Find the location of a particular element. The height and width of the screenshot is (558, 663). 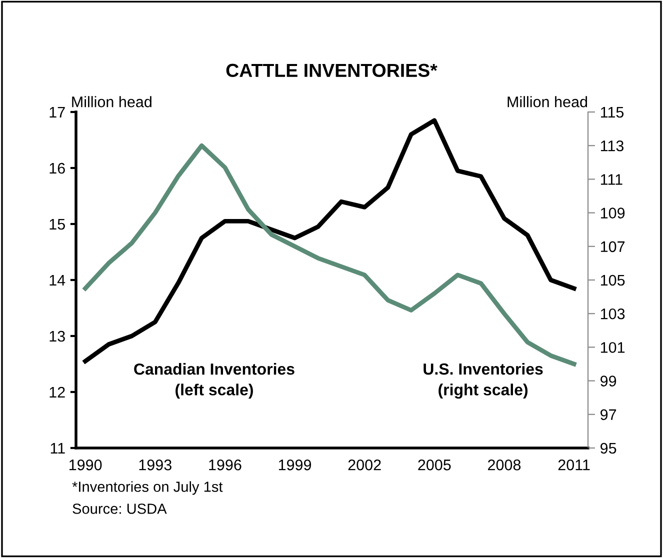

y-tick-label: 12 is located at coordinates (57, 392).